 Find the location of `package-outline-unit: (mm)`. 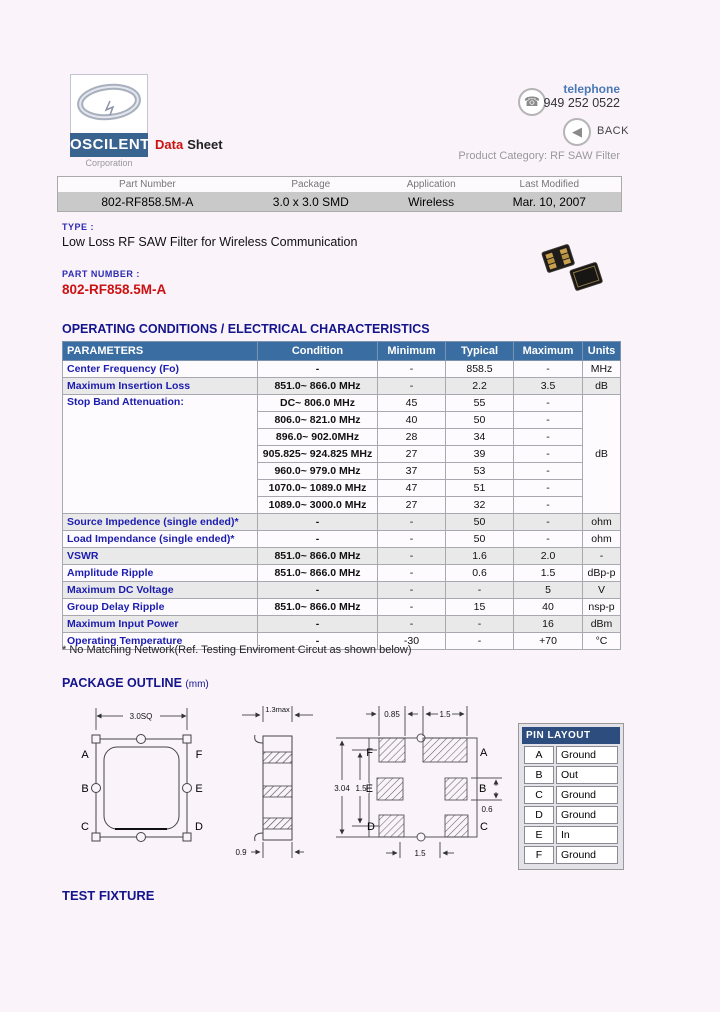

package-outline-unit: (mm) is located at coordinates (197, 684).